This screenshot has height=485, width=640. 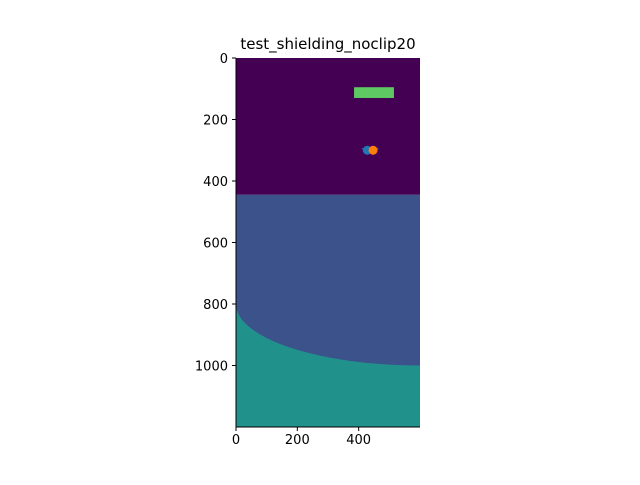 What do you see at coordinates (215, 182) in the screenshot?
I see `y-tick-label: 400` at bounding box center [215, 182].